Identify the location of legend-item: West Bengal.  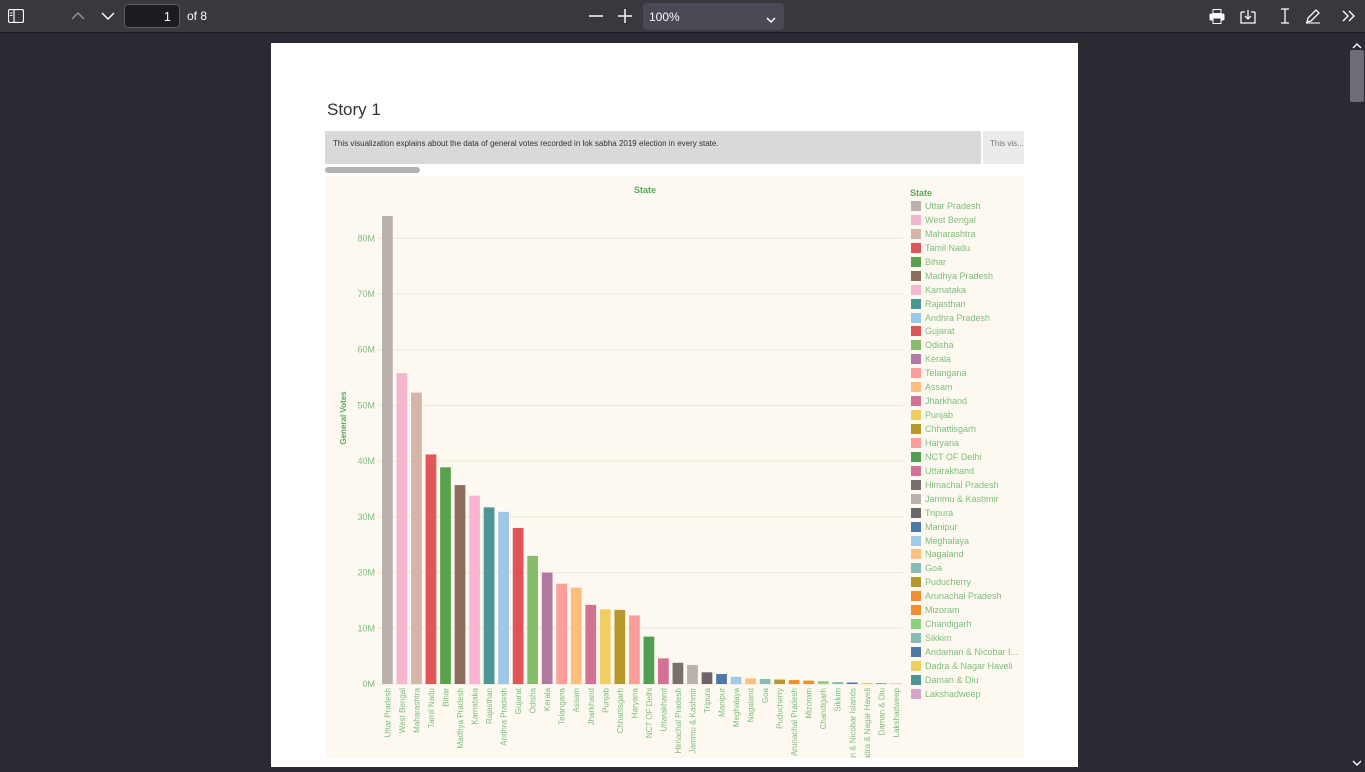
(966, 220).